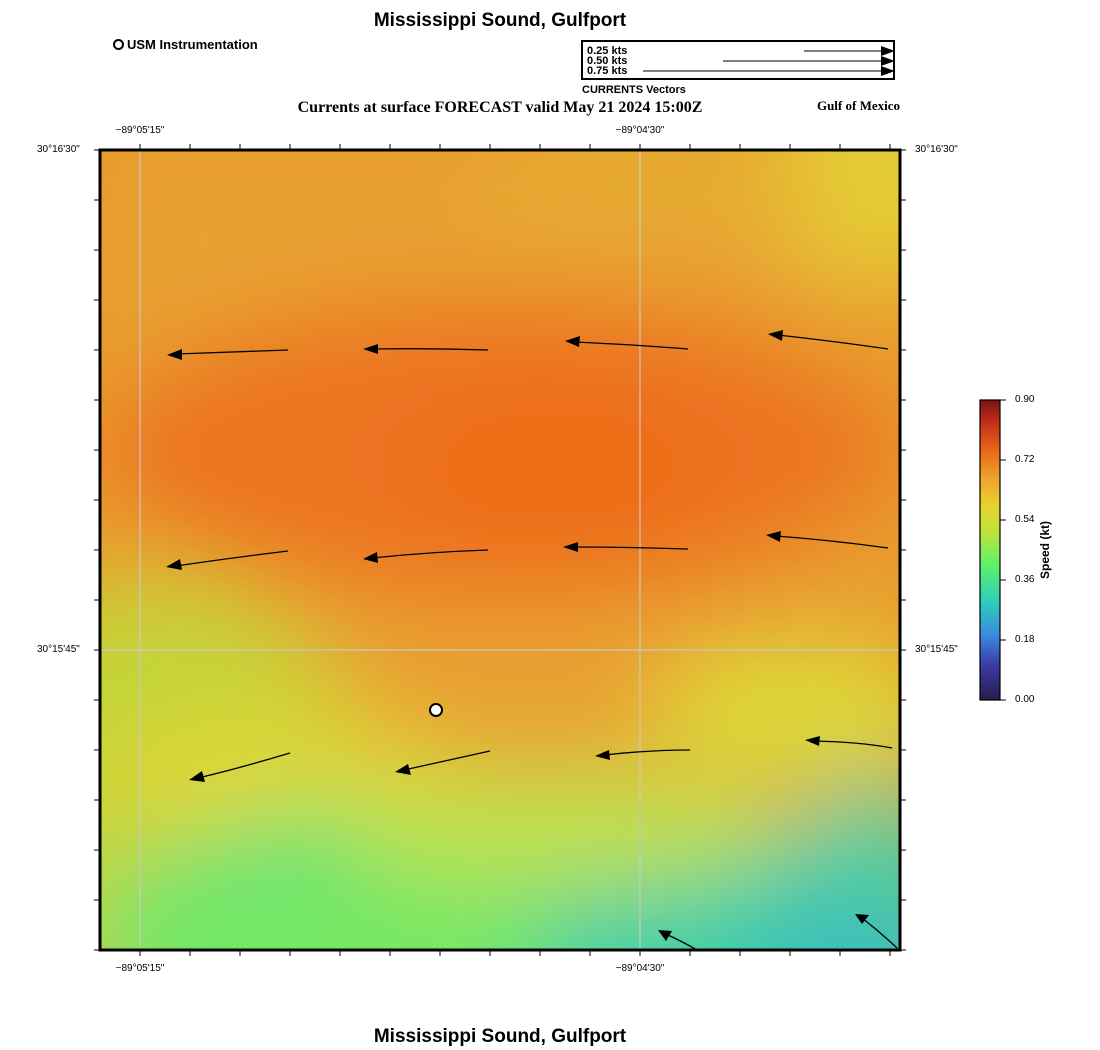 The image size is (1100, 1050). Describe the element at coordinates (936, 149) in the screenshot. I see `lat-label-top-right: 30°16'30"` at that location.